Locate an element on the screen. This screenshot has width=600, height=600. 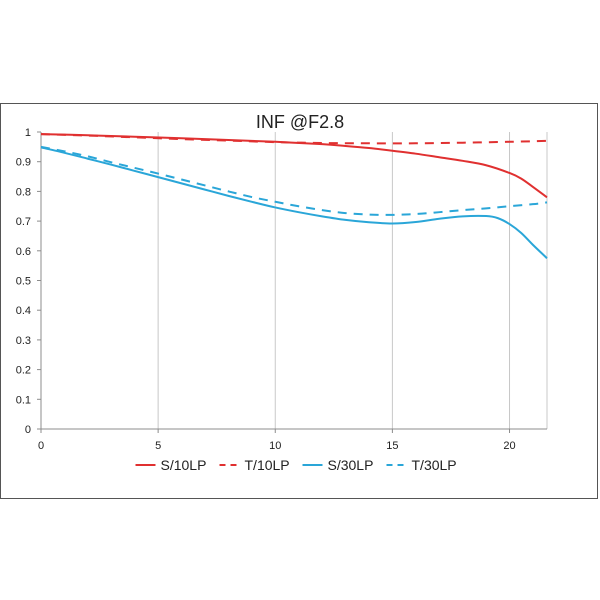
y-tick-label: 0.5 is located at coordinates (23, 282).